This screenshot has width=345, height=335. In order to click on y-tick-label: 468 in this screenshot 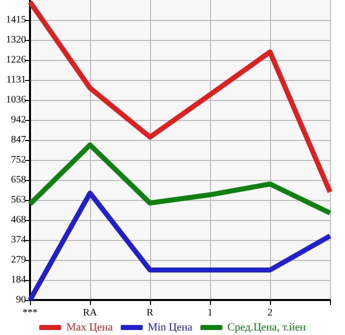, I will do `click(18, 220)`.